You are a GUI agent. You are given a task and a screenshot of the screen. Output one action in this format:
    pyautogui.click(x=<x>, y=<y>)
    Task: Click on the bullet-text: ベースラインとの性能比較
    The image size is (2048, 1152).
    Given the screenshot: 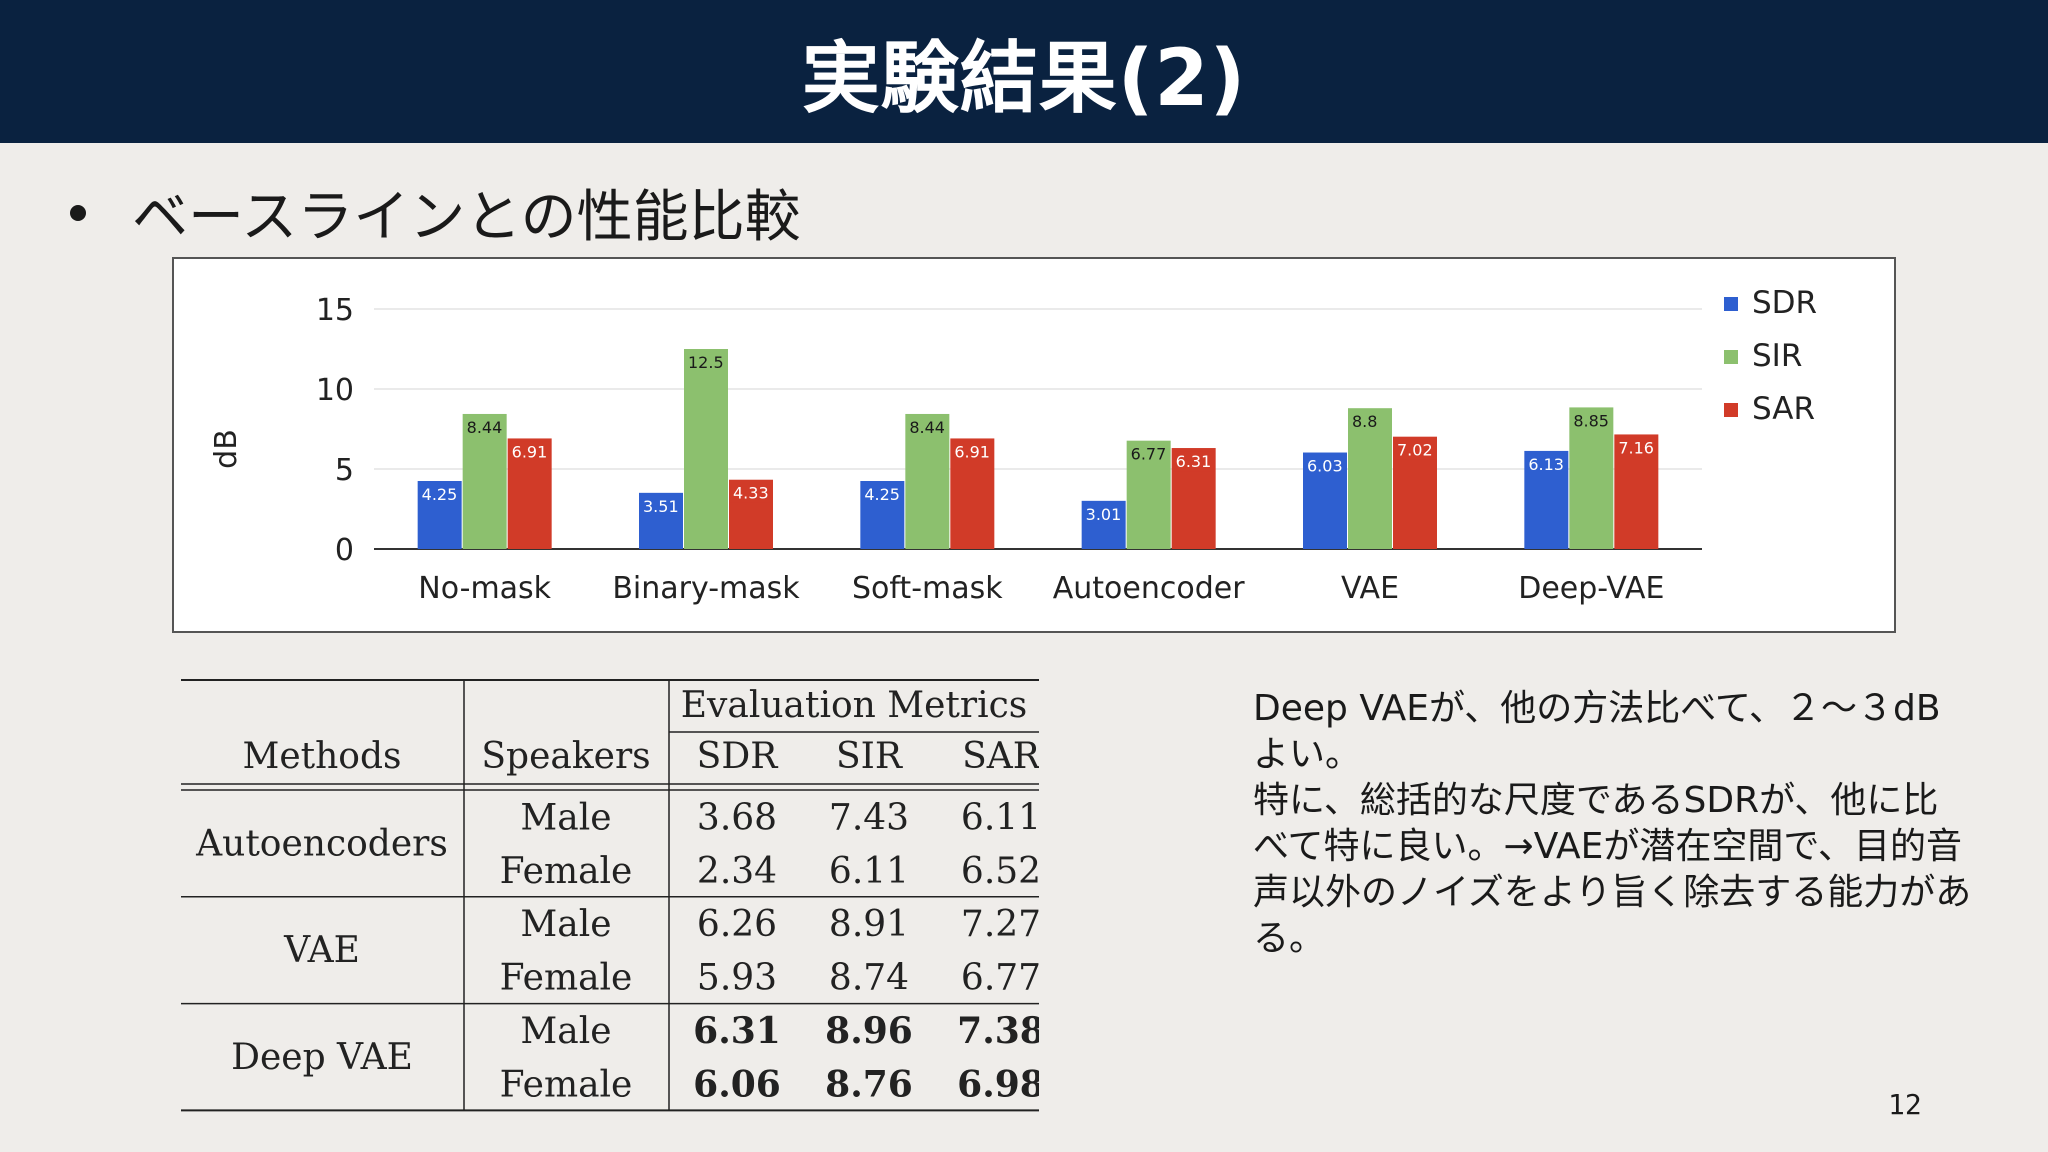 What is the action you would take?
    pyautogui.click(x=466, y=217)
    